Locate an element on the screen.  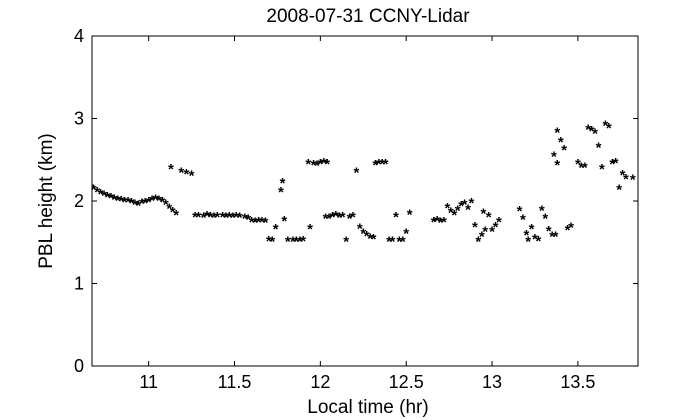
x-tick-label: 11.5 is located at coordinates (235, 382).